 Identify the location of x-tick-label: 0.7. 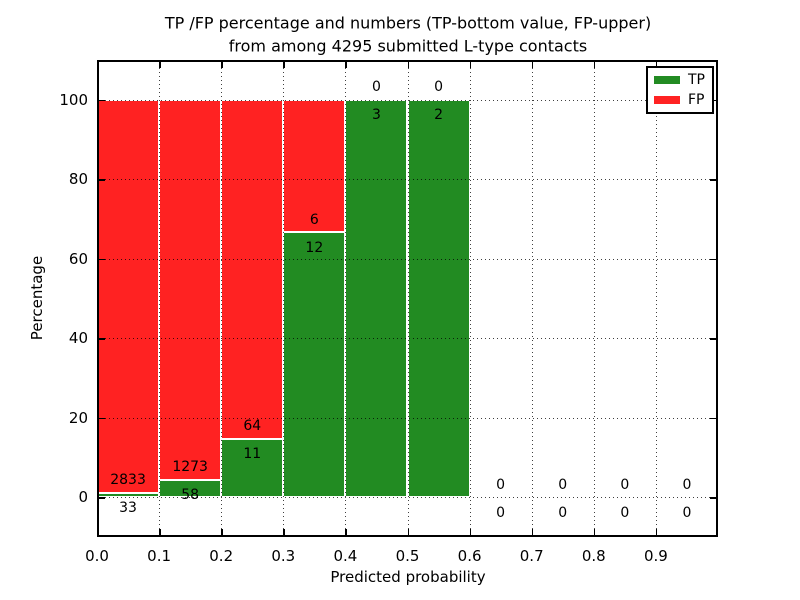
(531, 556).